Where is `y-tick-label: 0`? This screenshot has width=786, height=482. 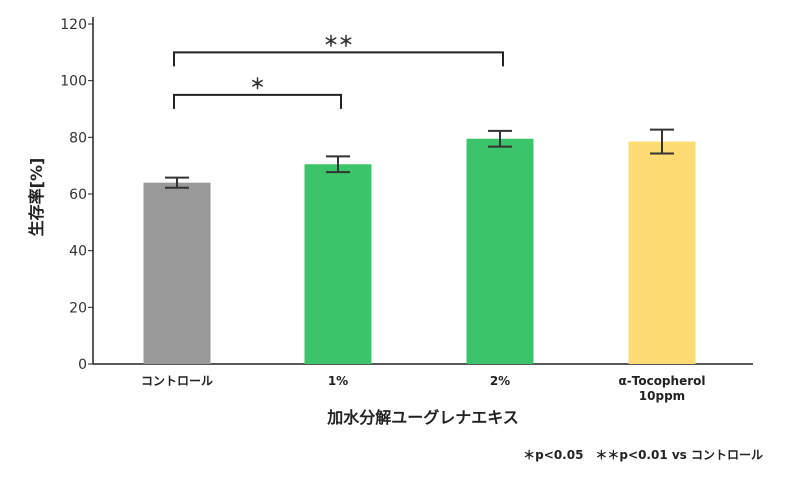 y-tick-label: 0 is located at coordinates (82, 365).